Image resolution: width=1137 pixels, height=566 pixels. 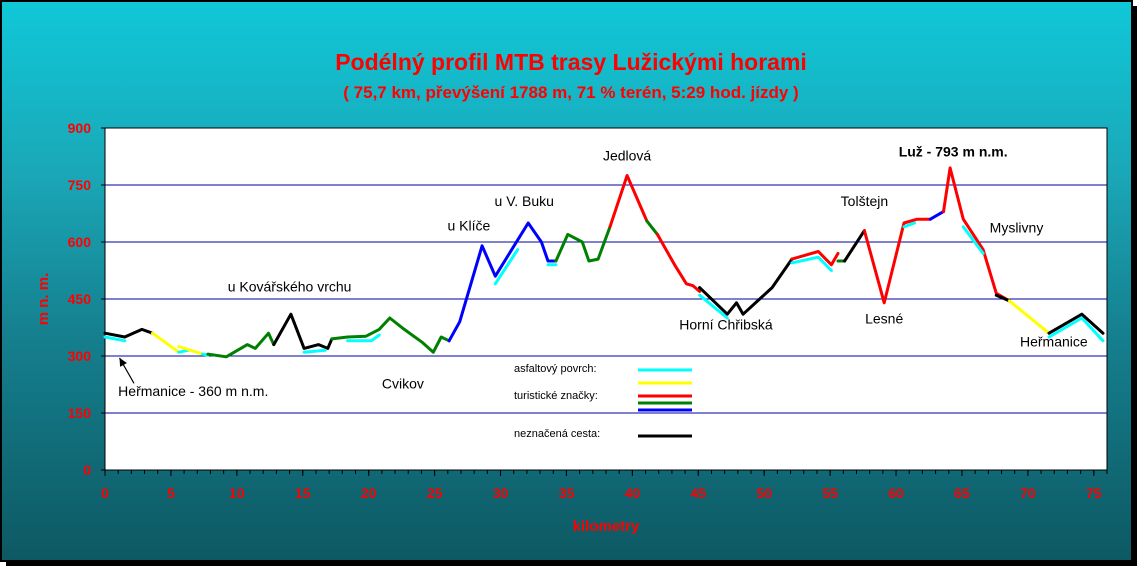 I want to click on label-kovarsky: u Kovářského vrchu, so click(x=290, y=286).